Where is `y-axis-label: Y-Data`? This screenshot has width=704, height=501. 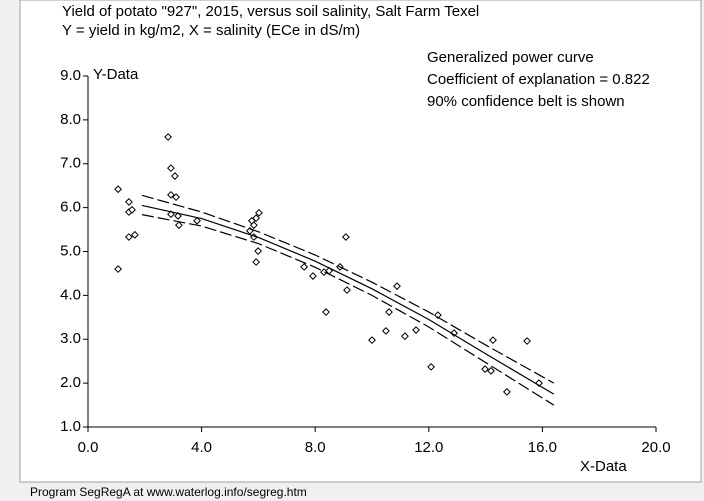 y-axis-label: Y-Data is located at coordinates (116, 74).